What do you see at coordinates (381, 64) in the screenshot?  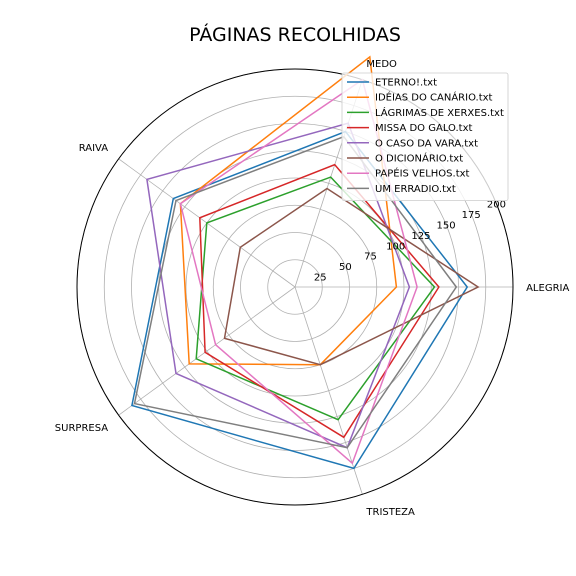 I see `axis-label: MEDO` at bounding box center [381, 64].